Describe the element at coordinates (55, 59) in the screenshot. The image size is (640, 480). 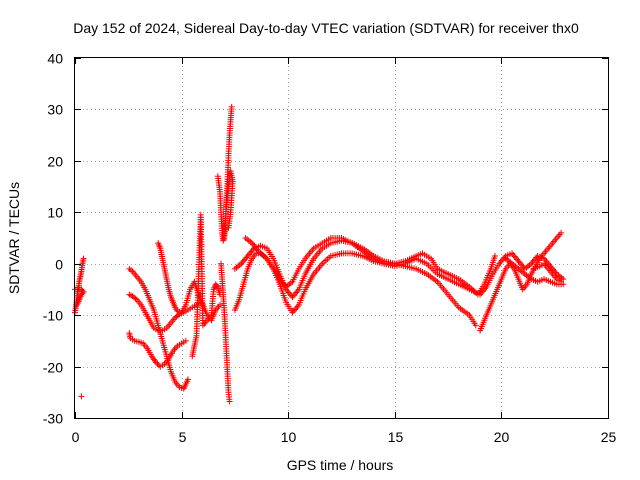
I see `y-tick-label: 40` at that location.